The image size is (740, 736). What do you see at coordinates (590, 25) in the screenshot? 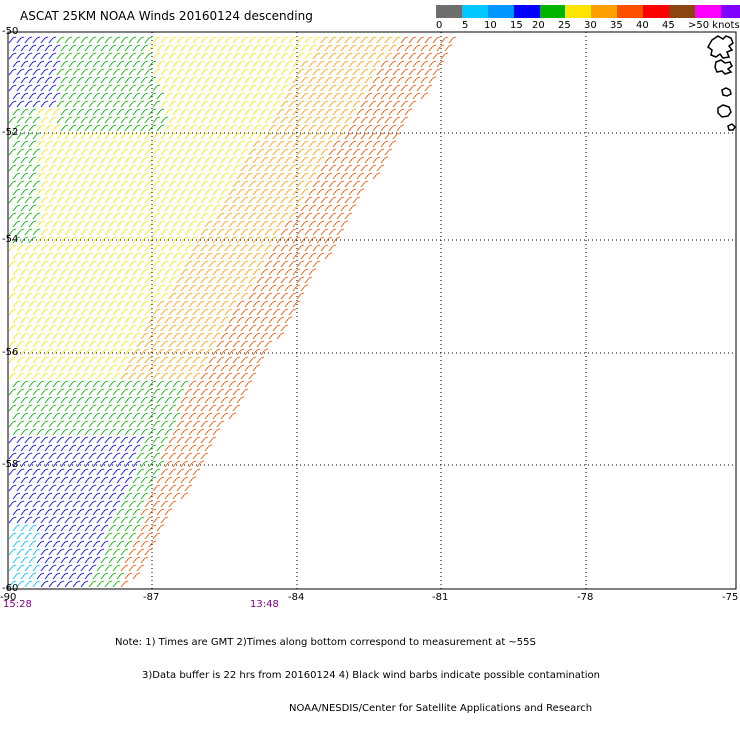
I see `legend-label: 30` at bounding box center [590, 25].